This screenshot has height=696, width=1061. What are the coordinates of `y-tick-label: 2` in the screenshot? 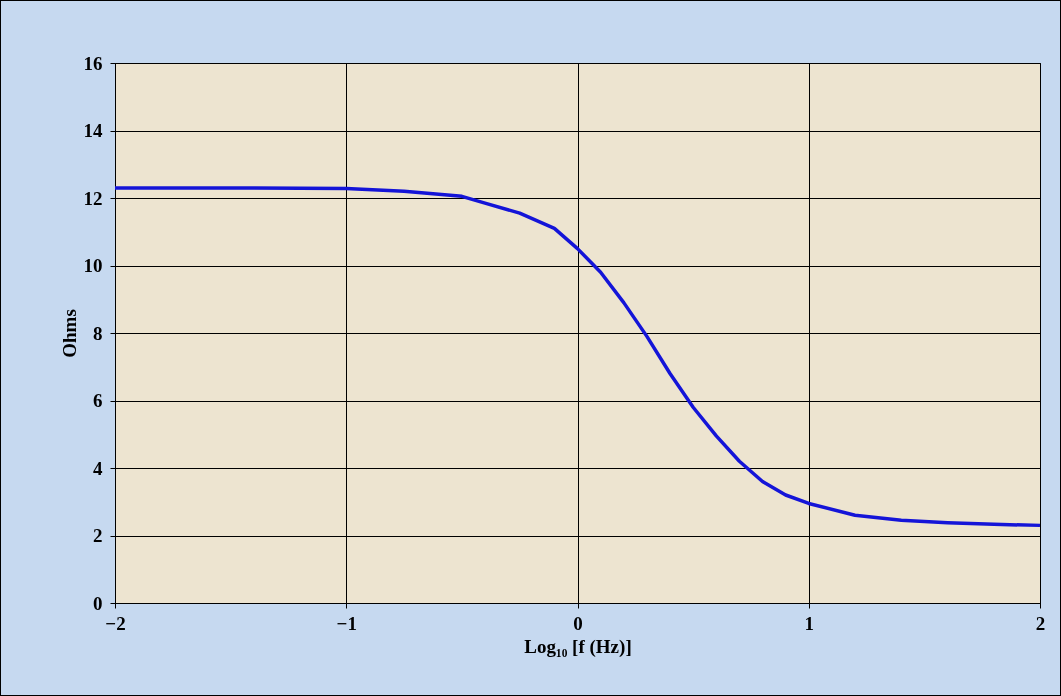 It's located at (98, 535).